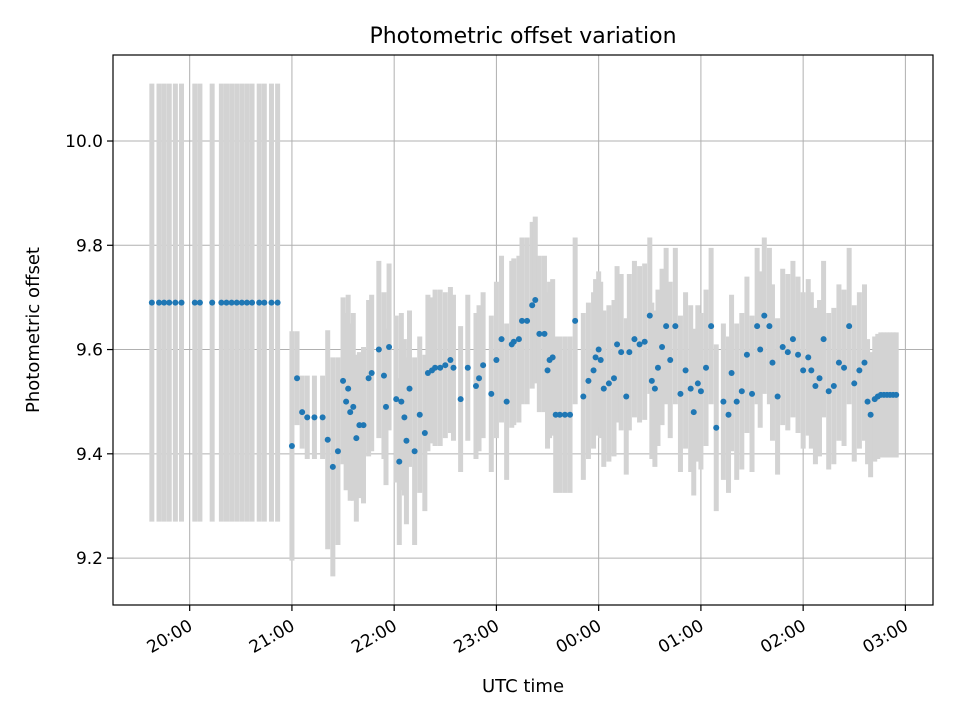 The width and height of the screenshot is (960, 720). I want to click on chart-title: Photometric offset variation, so click(522, 36).